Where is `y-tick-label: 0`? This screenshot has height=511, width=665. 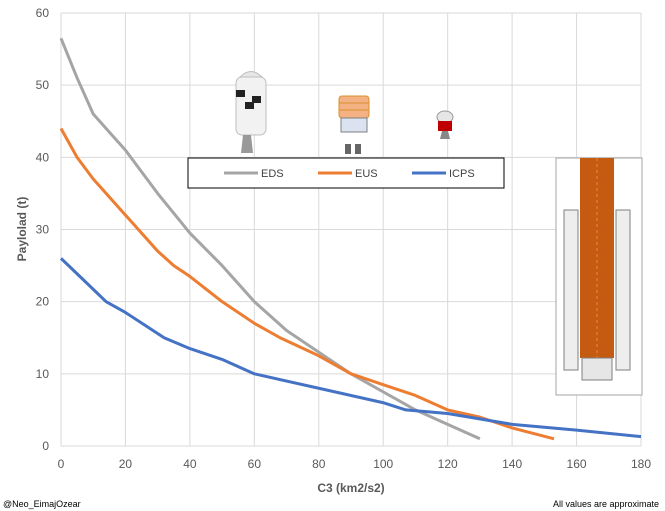 y-tick-label: 0 is located at coordinates (45, 446).